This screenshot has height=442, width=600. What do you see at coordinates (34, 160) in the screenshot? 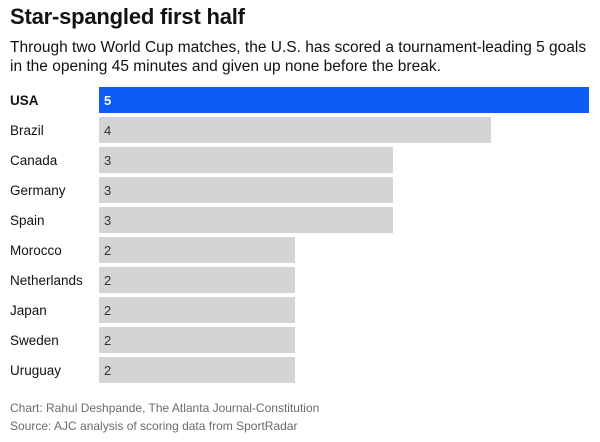
I see `category-label-canada: Canada` at bounding box center [34, 160].